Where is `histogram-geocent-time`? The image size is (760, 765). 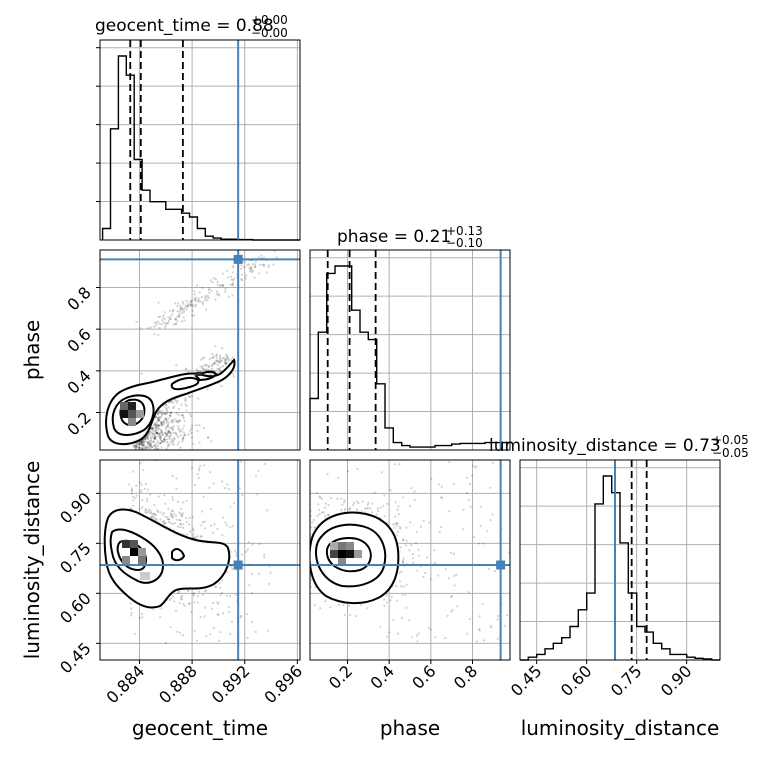 histogram-geocent-time is located at coordinates (200, 148).